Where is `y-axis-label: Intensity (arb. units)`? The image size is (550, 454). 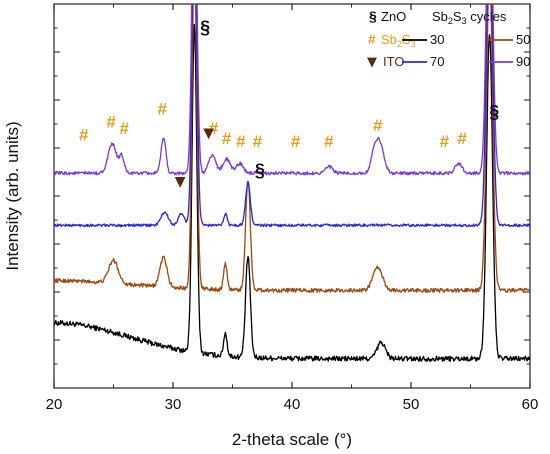 y-axis-label: Intensity (arb. units) is located at coordinates (12, 195).